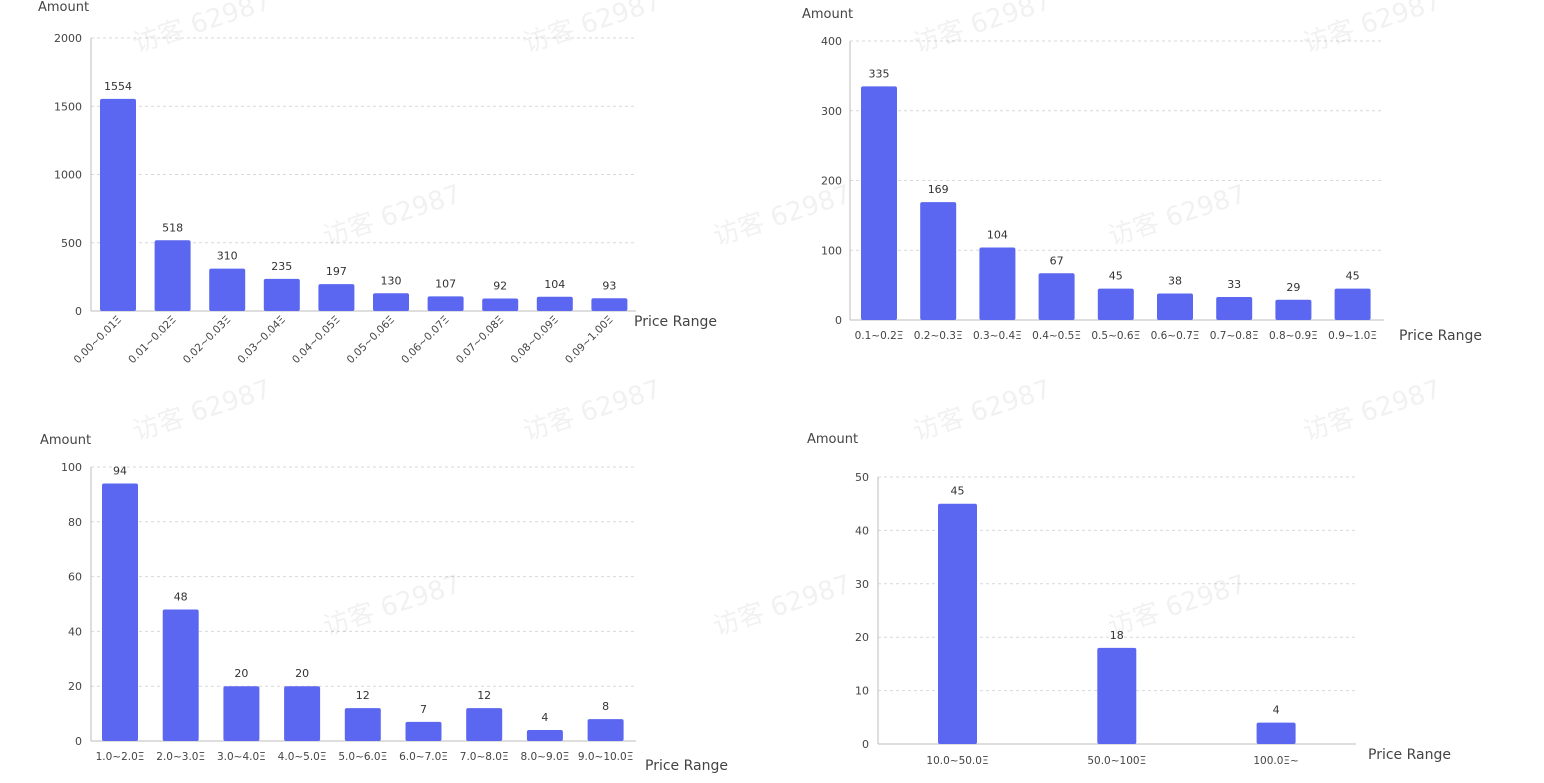 This screenshot has height=783, width=1544. Describe the element at coordinates (957, 761) in the screenshot. I see `x-tick-label: 10.0~50.0Ξ` at that location.